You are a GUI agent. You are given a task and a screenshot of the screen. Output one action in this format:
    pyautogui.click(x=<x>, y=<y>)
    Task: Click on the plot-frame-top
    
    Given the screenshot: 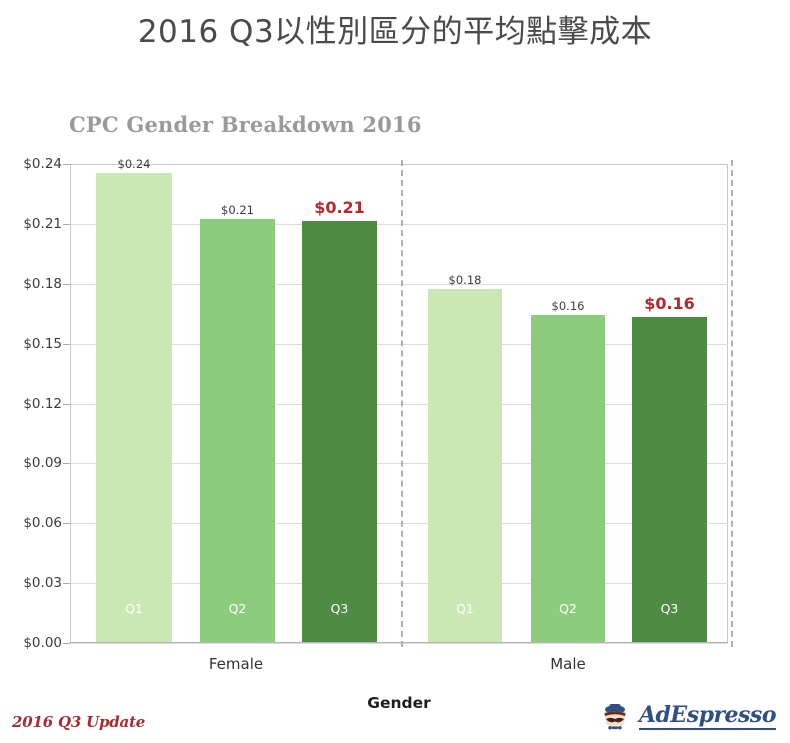 What is the action you would take?
    pyautogui.click(x=399, y=164)
    